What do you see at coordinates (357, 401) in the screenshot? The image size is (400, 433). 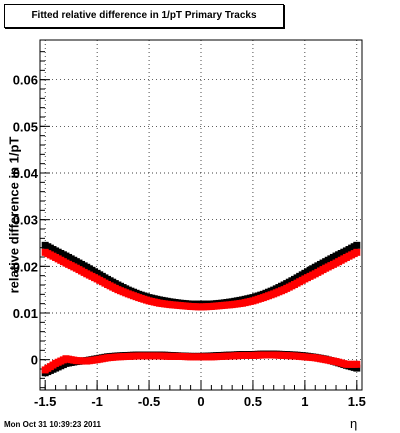 I see `x-tick-label: 1.5` at bounding box center [357, 401].